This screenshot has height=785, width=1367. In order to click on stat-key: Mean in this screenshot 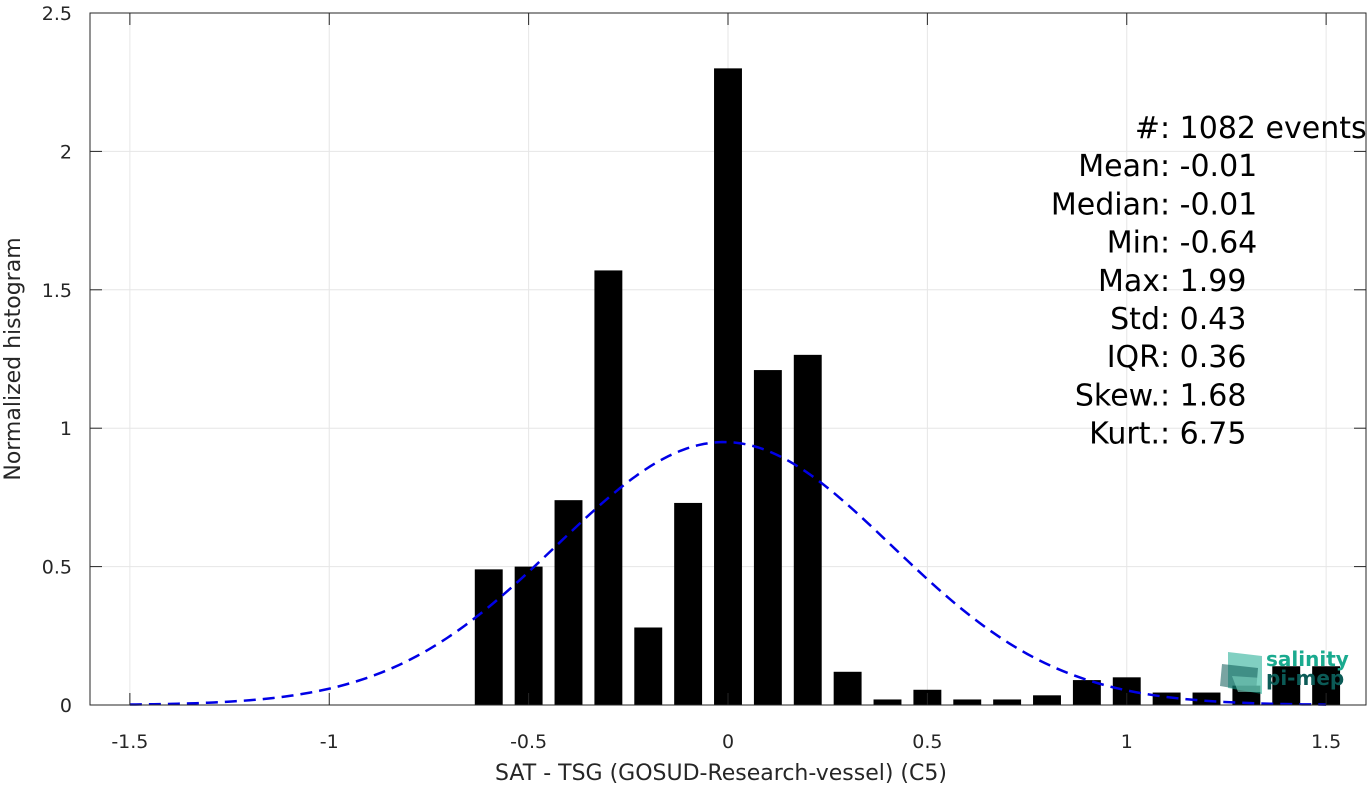, I will do `click(1119, 166)`.